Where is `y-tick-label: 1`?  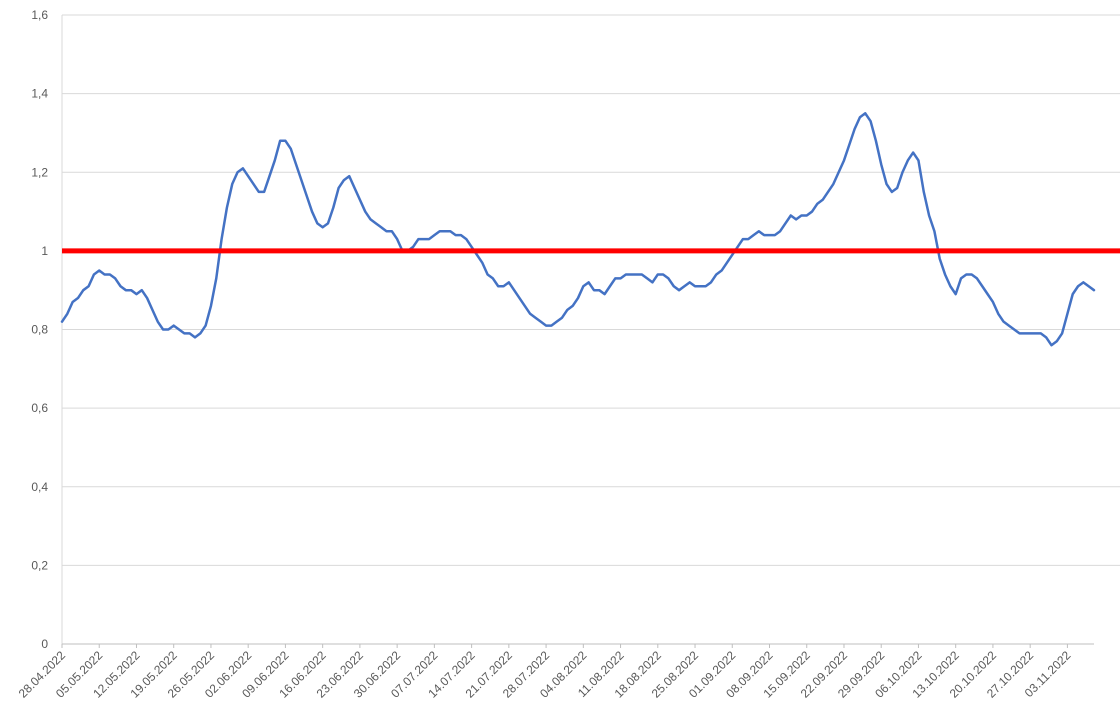 y-tick-label: 1 is located at coordinates (44, 251).